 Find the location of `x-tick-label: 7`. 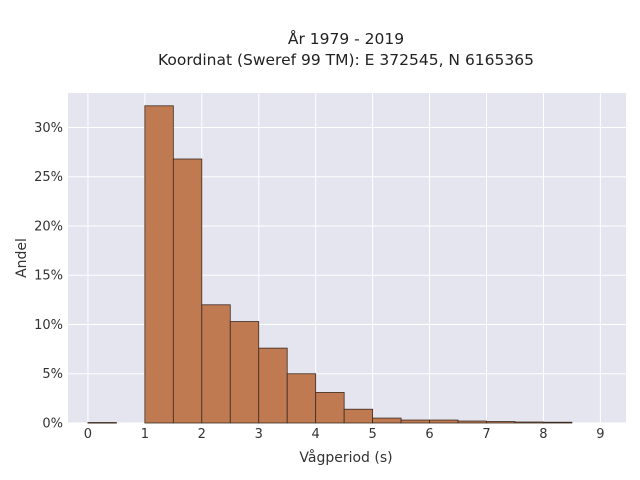

x-tick-label: 7 is located at coordinates (486, 434).